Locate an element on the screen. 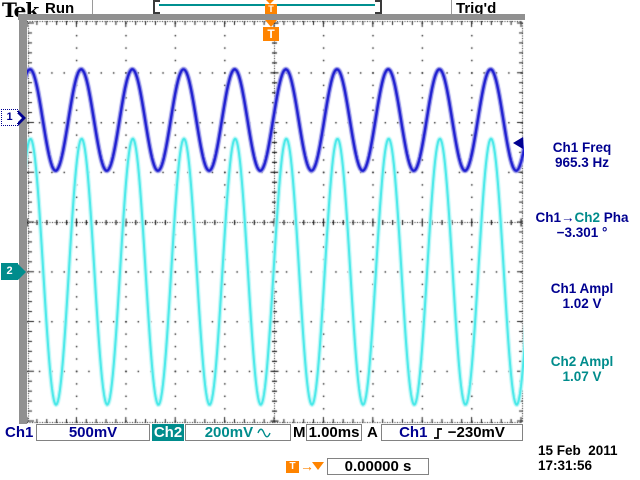  ch1-marker-pointer-inner is located at coordinates (19, 118).